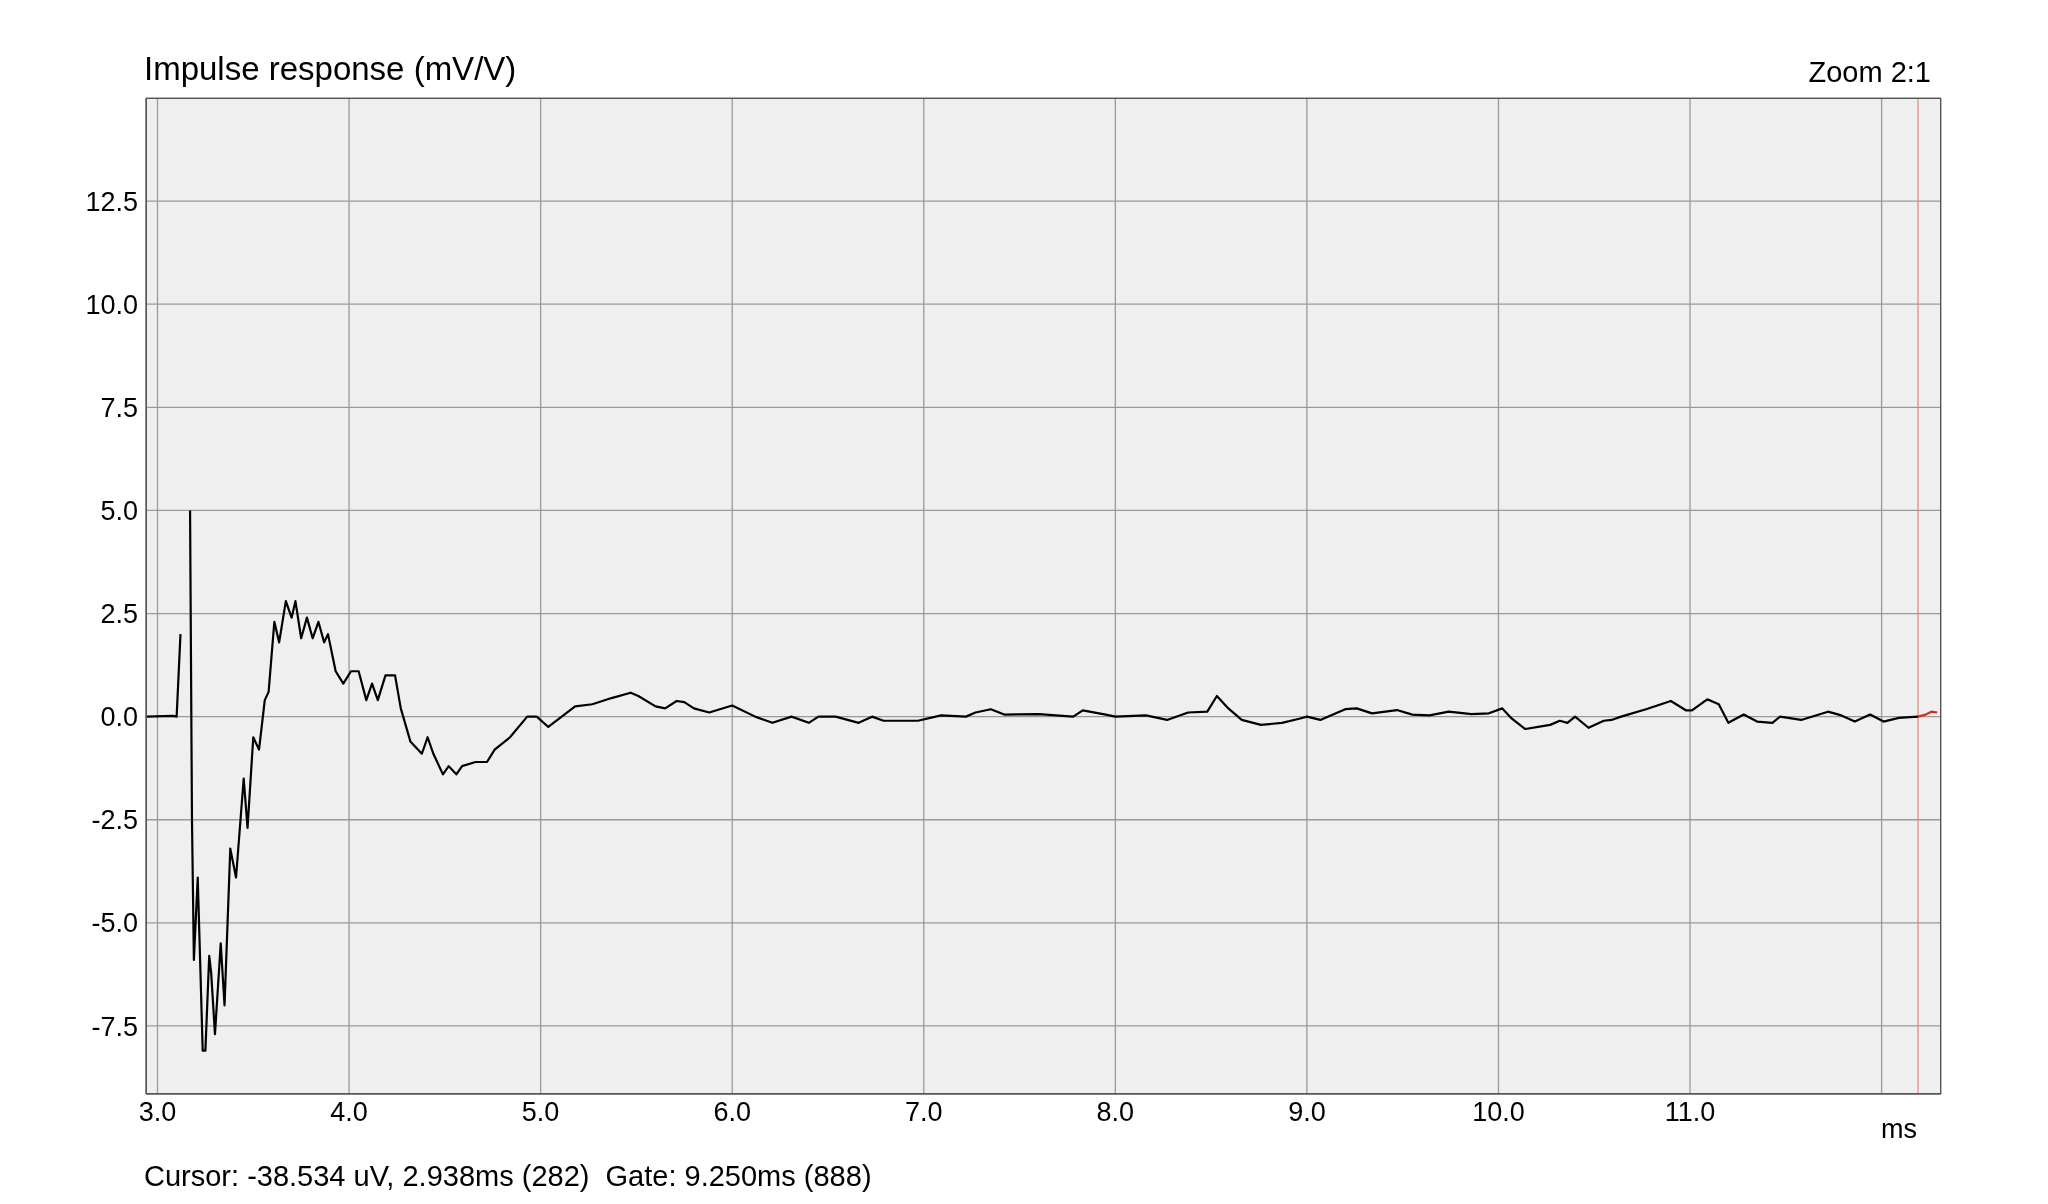 The image size is (2048, 1204). I want to click on x-tick-label: 10.0, so click(1498, 1112).